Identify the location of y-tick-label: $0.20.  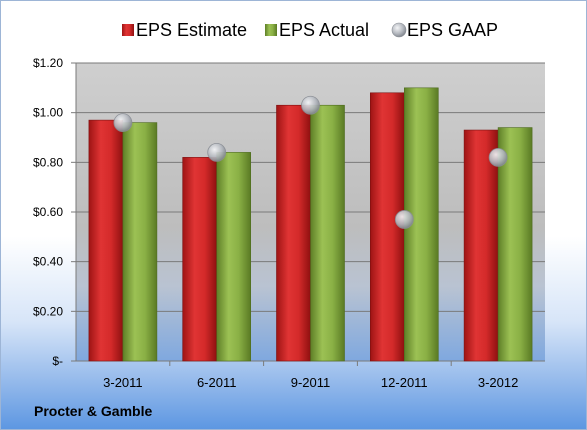
(48, 311).